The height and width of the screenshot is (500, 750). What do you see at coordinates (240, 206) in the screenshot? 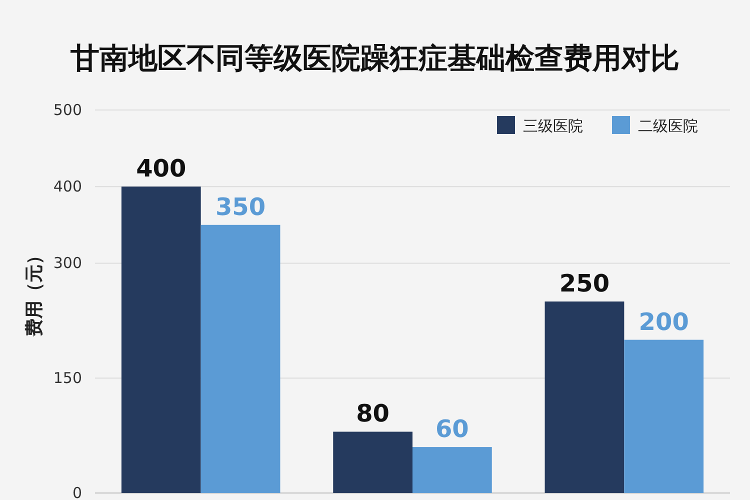
I see `data-label: 350` at bounding box center [240, 206].